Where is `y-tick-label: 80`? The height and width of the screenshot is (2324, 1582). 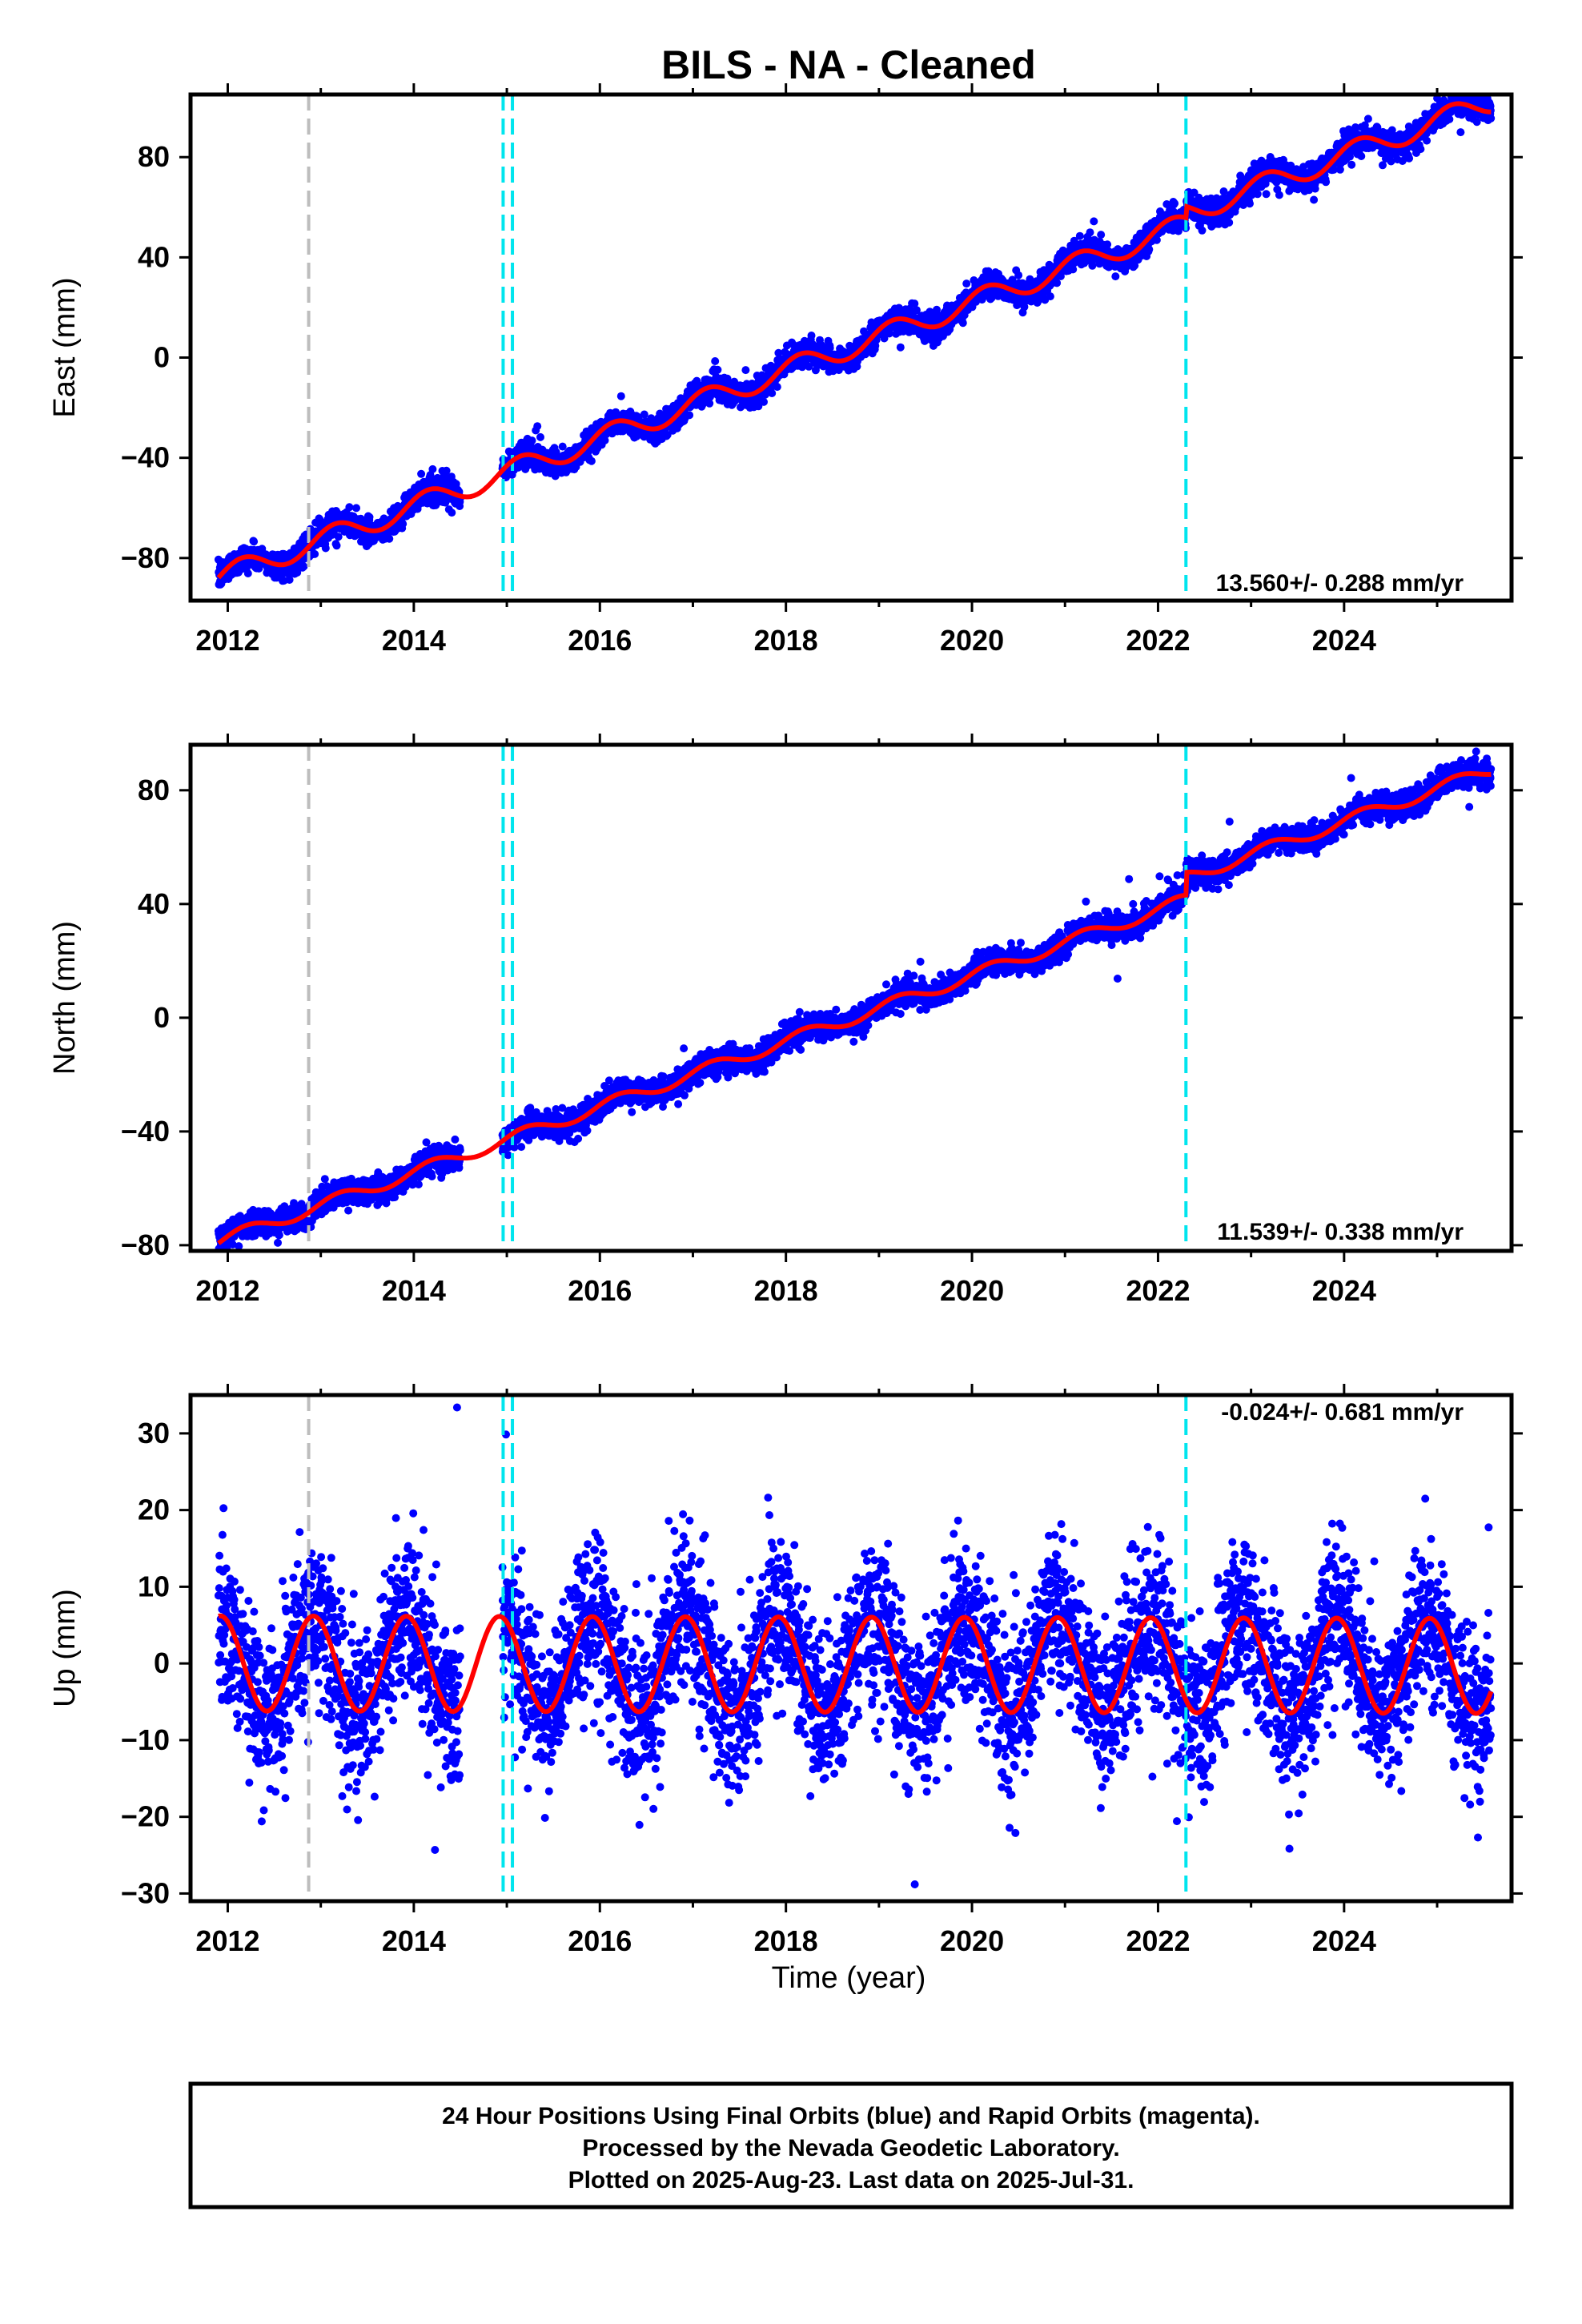 y-tick-label: 80 is located at coordinates (154, 156).